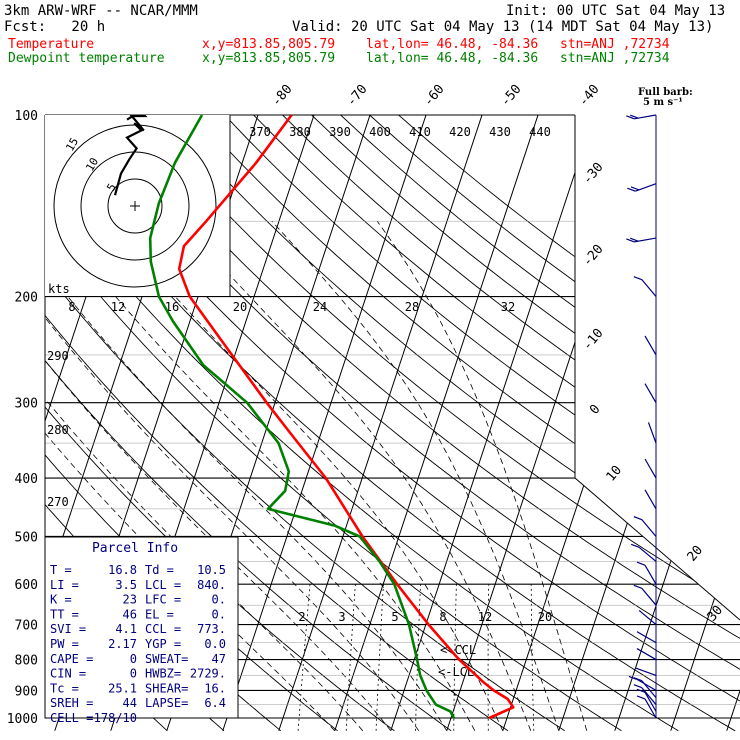 The width and height of the screenshot is (740, 740). I want to click on parcel-key: PW =, so click(64, 644).